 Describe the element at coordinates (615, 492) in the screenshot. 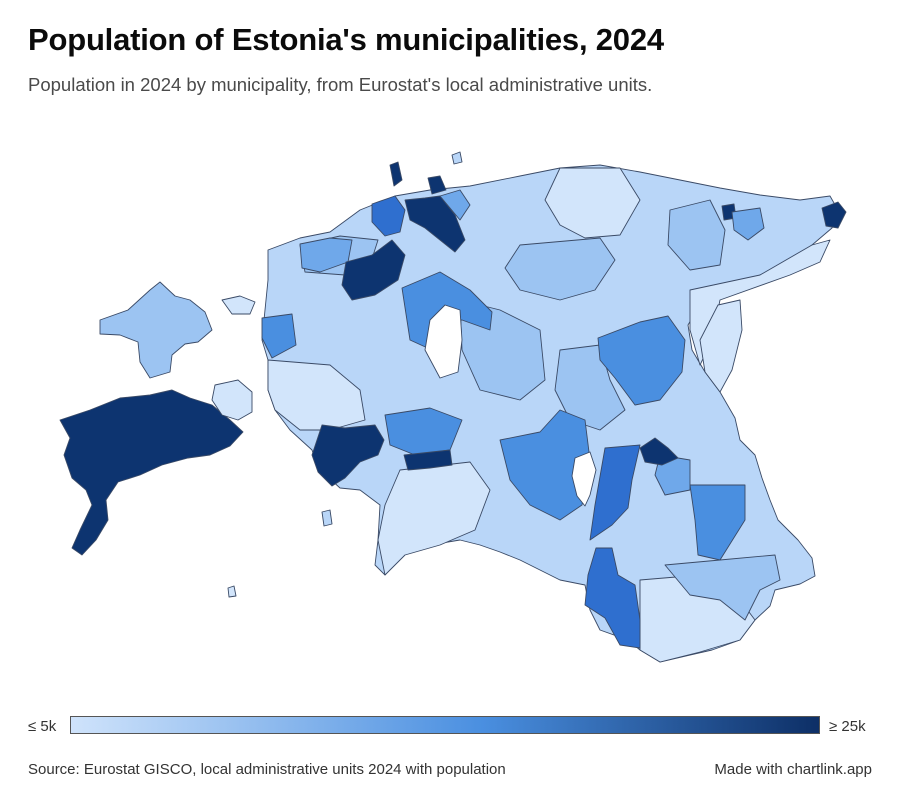

I see `municipality-elva-area` at that location.